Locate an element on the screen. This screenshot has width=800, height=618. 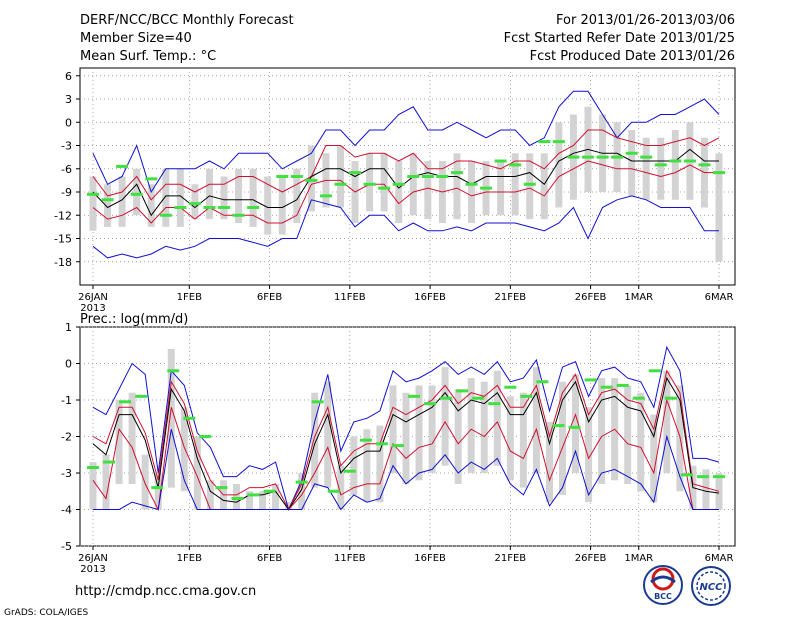
figure-title: DERF/NCC/BCC Monthly Forecast is located at coordinates (187, 20).